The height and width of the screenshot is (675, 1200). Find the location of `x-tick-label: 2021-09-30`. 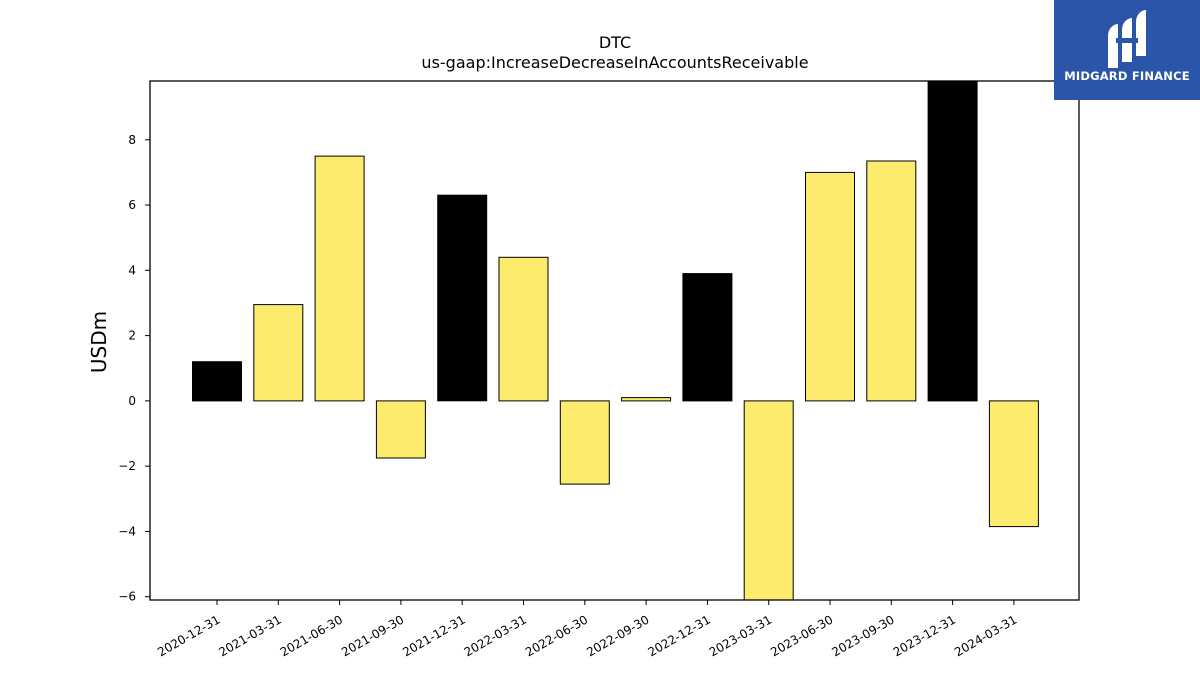

x-tick-label: 2021-09-30 is located at coordinates (372, 635).